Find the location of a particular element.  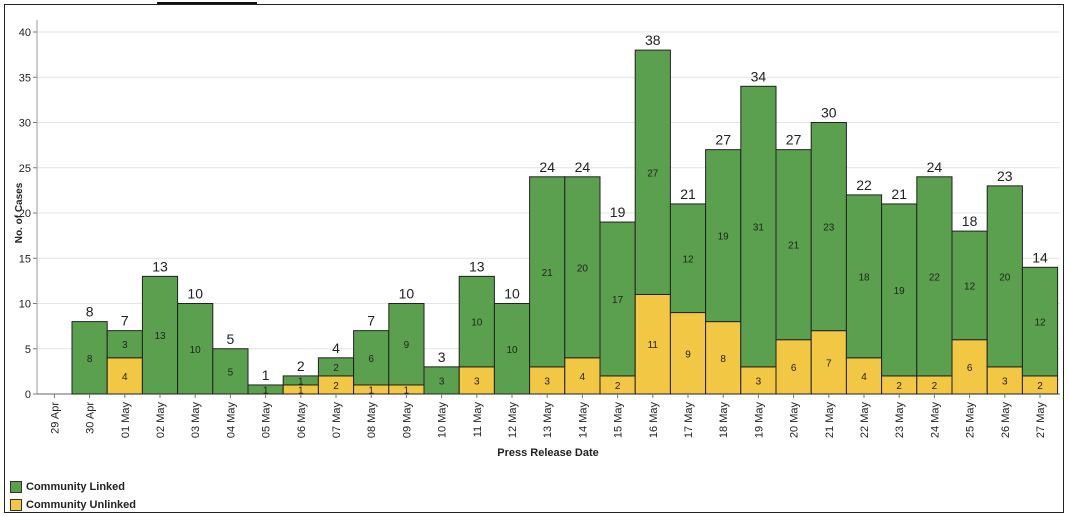

top-underline is located at coordinates (207, 3).